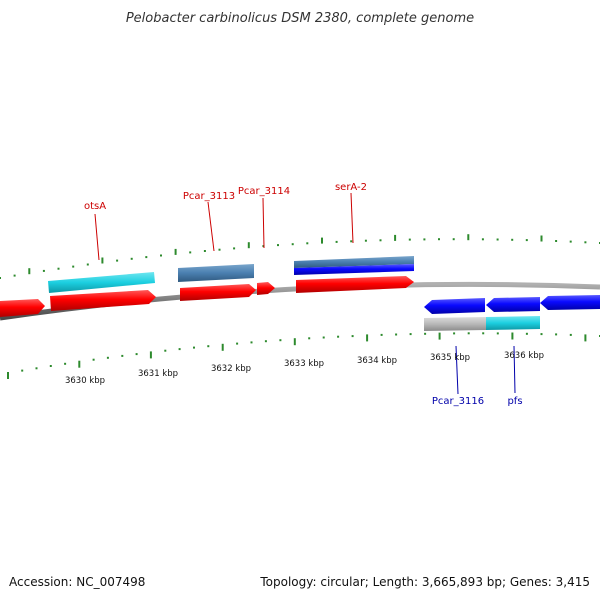 The width and height of the screenshot is (600, 600). I want to click on gene-Pcar_3113-feature, so click(216, 273).